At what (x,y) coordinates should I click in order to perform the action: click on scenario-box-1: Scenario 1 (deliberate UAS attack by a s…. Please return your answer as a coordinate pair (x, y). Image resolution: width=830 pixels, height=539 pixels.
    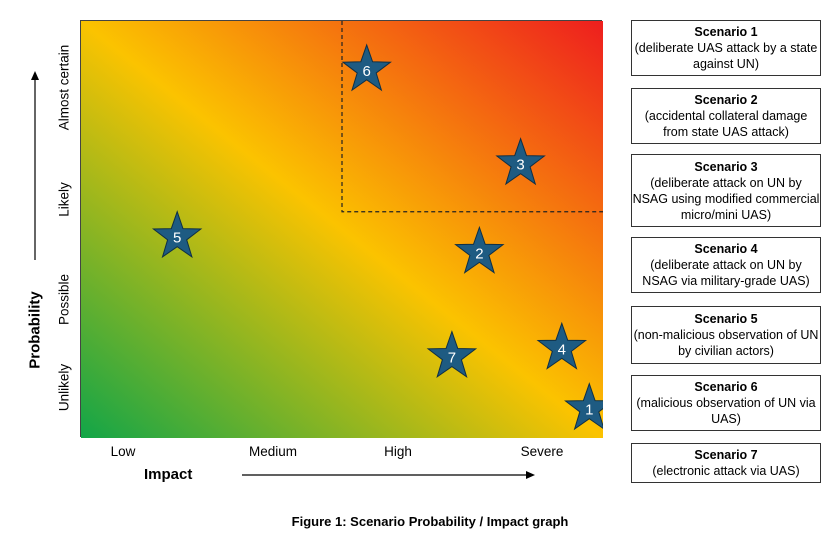
    Looking at the image, I should click on (726, 48).